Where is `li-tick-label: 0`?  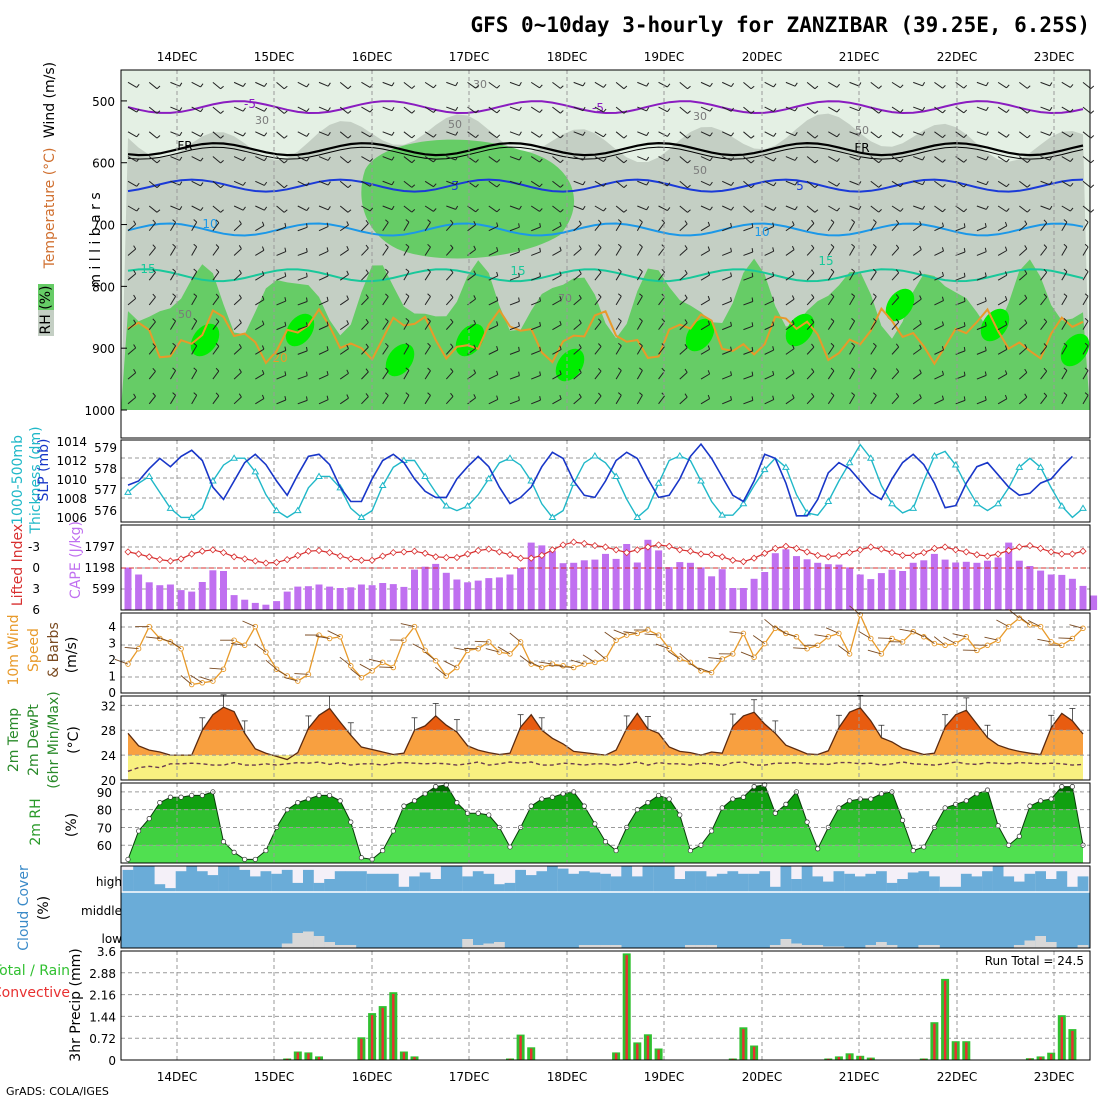
li-tick-label: 0 is located at coordinates (36, 568).